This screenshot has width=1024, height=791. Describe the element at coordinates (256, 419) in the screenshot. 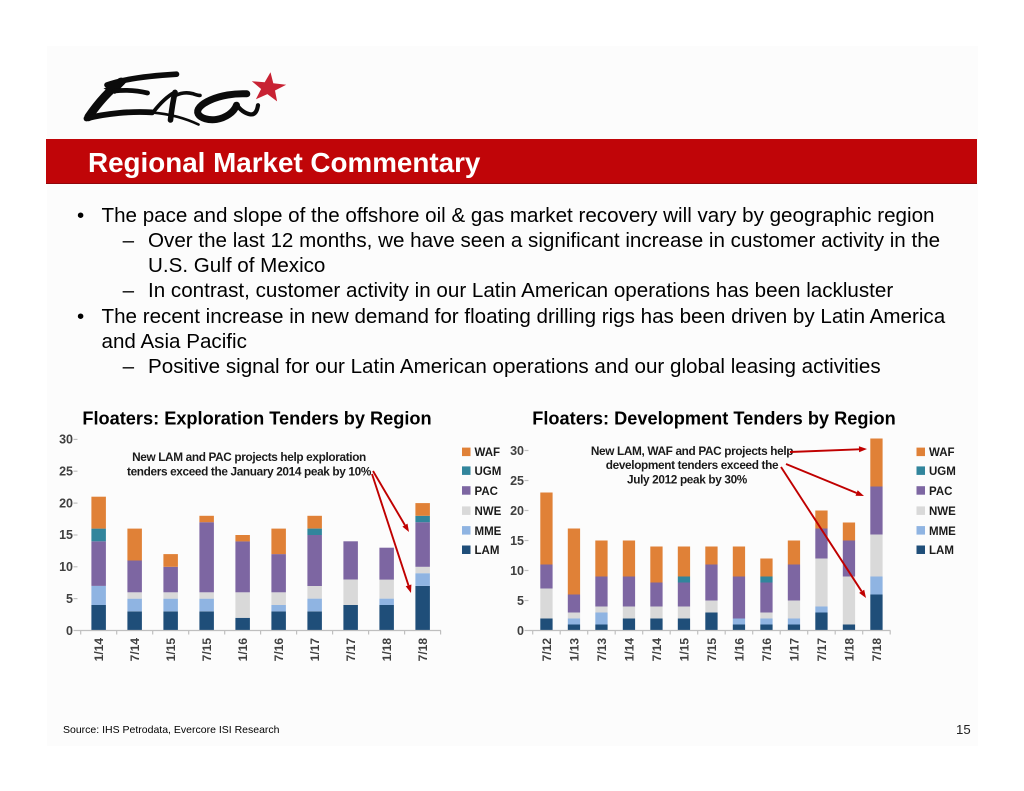

I see `svg-text:Floaters: Exploration Tenders: Floaters: Exploration Tenders by Region` at that location.